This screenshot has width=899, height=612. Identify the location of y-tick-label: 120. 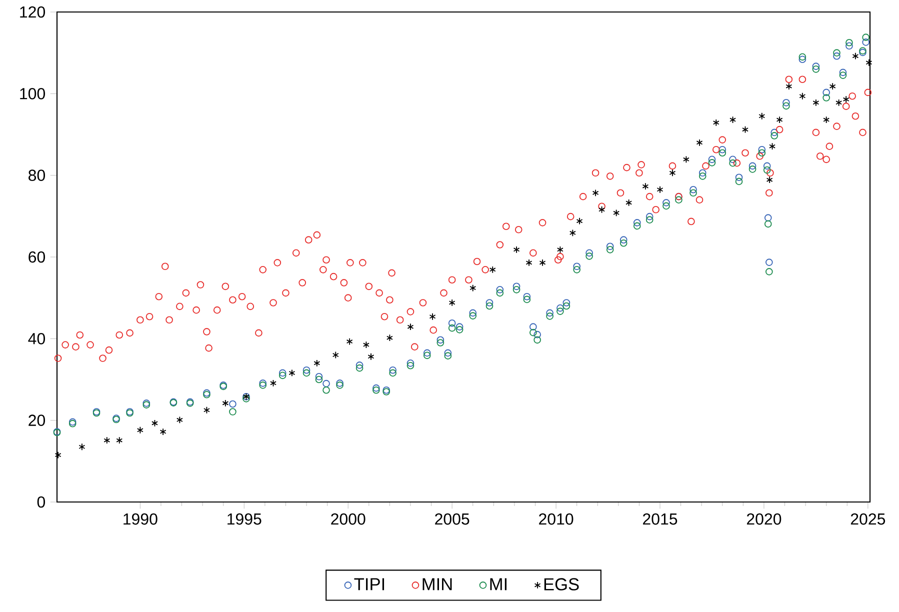
(33, 12).